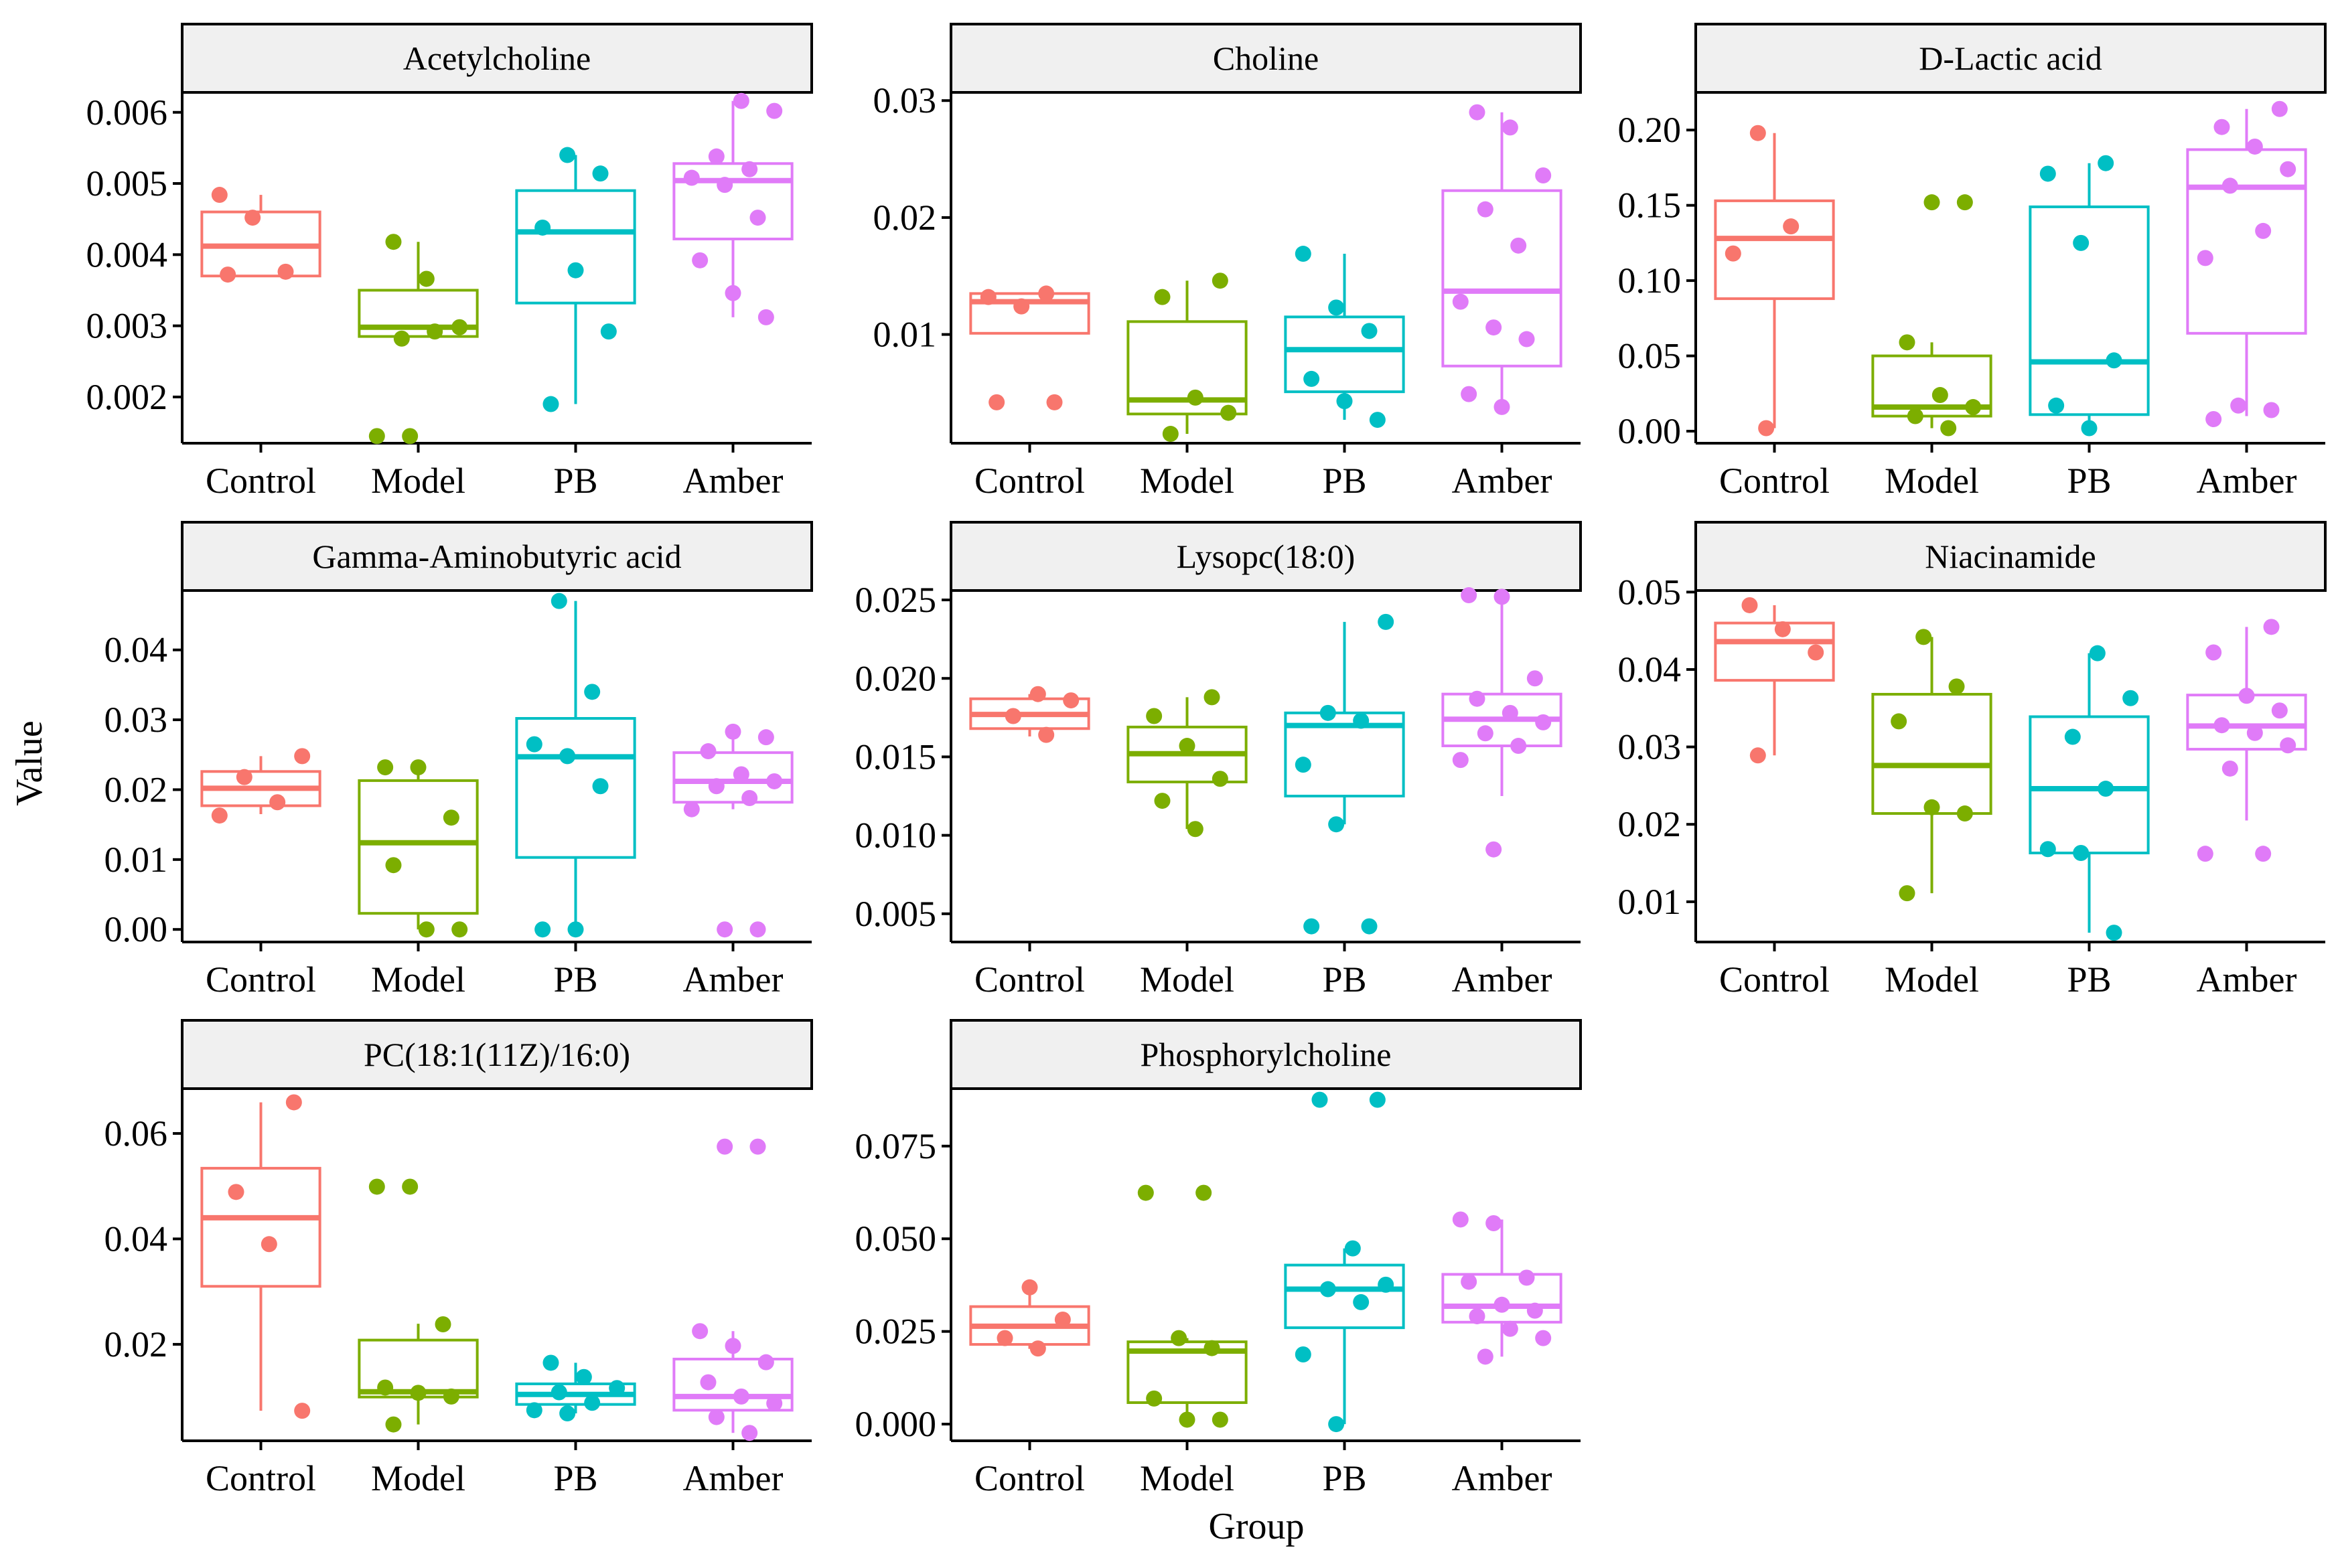 Image resolution: width=2338 pixels, height=1568 pixels. Describe the element at coordinates (127, 326) in the screenshot. I see `y-tick-label: 0.003` at that location.